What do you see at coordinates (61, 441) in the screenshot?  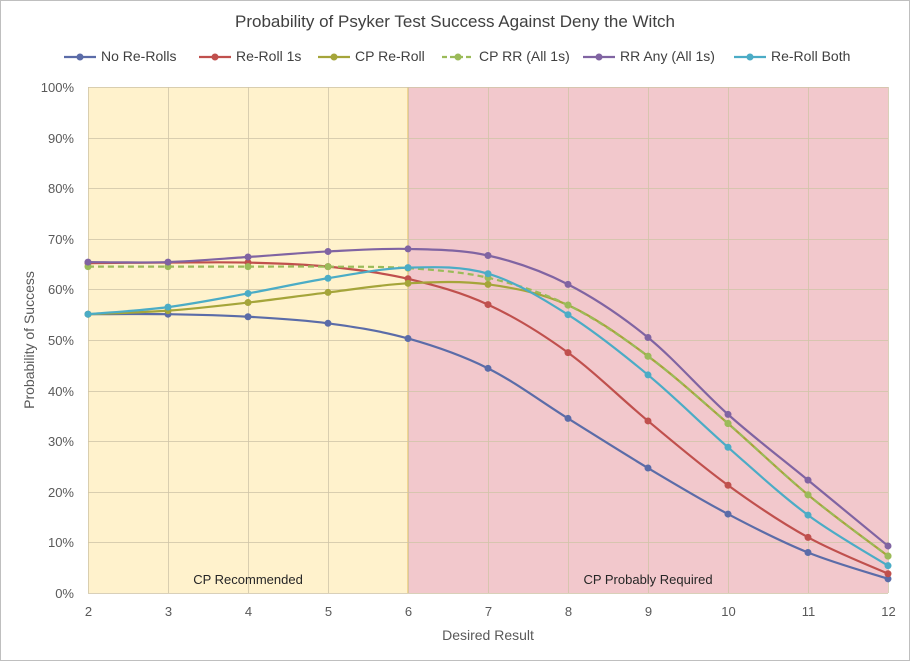 I see `y-tick-label: 30%` at bounding box center [61, 441].